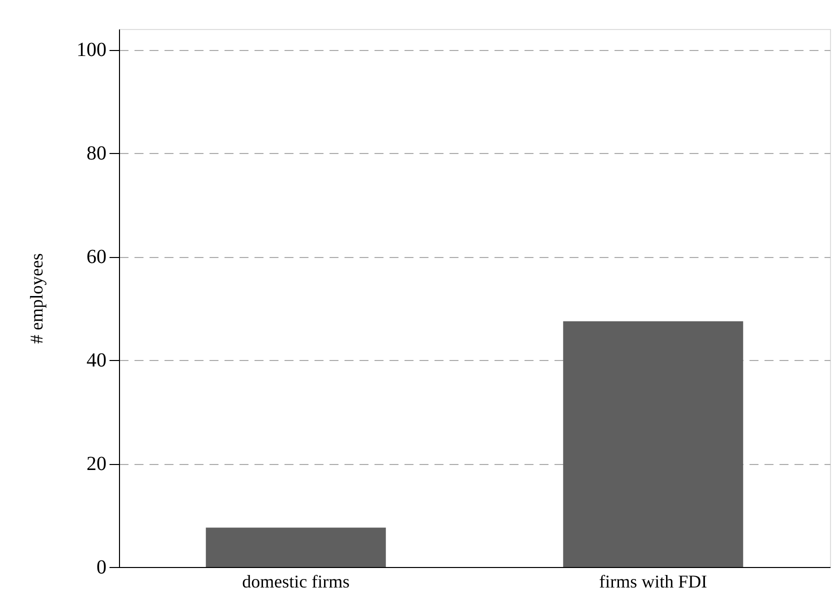 The height and width of the screenshot is (615, 839). What do you see at coordinates (36, 298) in the screenshot?
I see `y-axis-title: # employees` at bounding box center [36, 298].